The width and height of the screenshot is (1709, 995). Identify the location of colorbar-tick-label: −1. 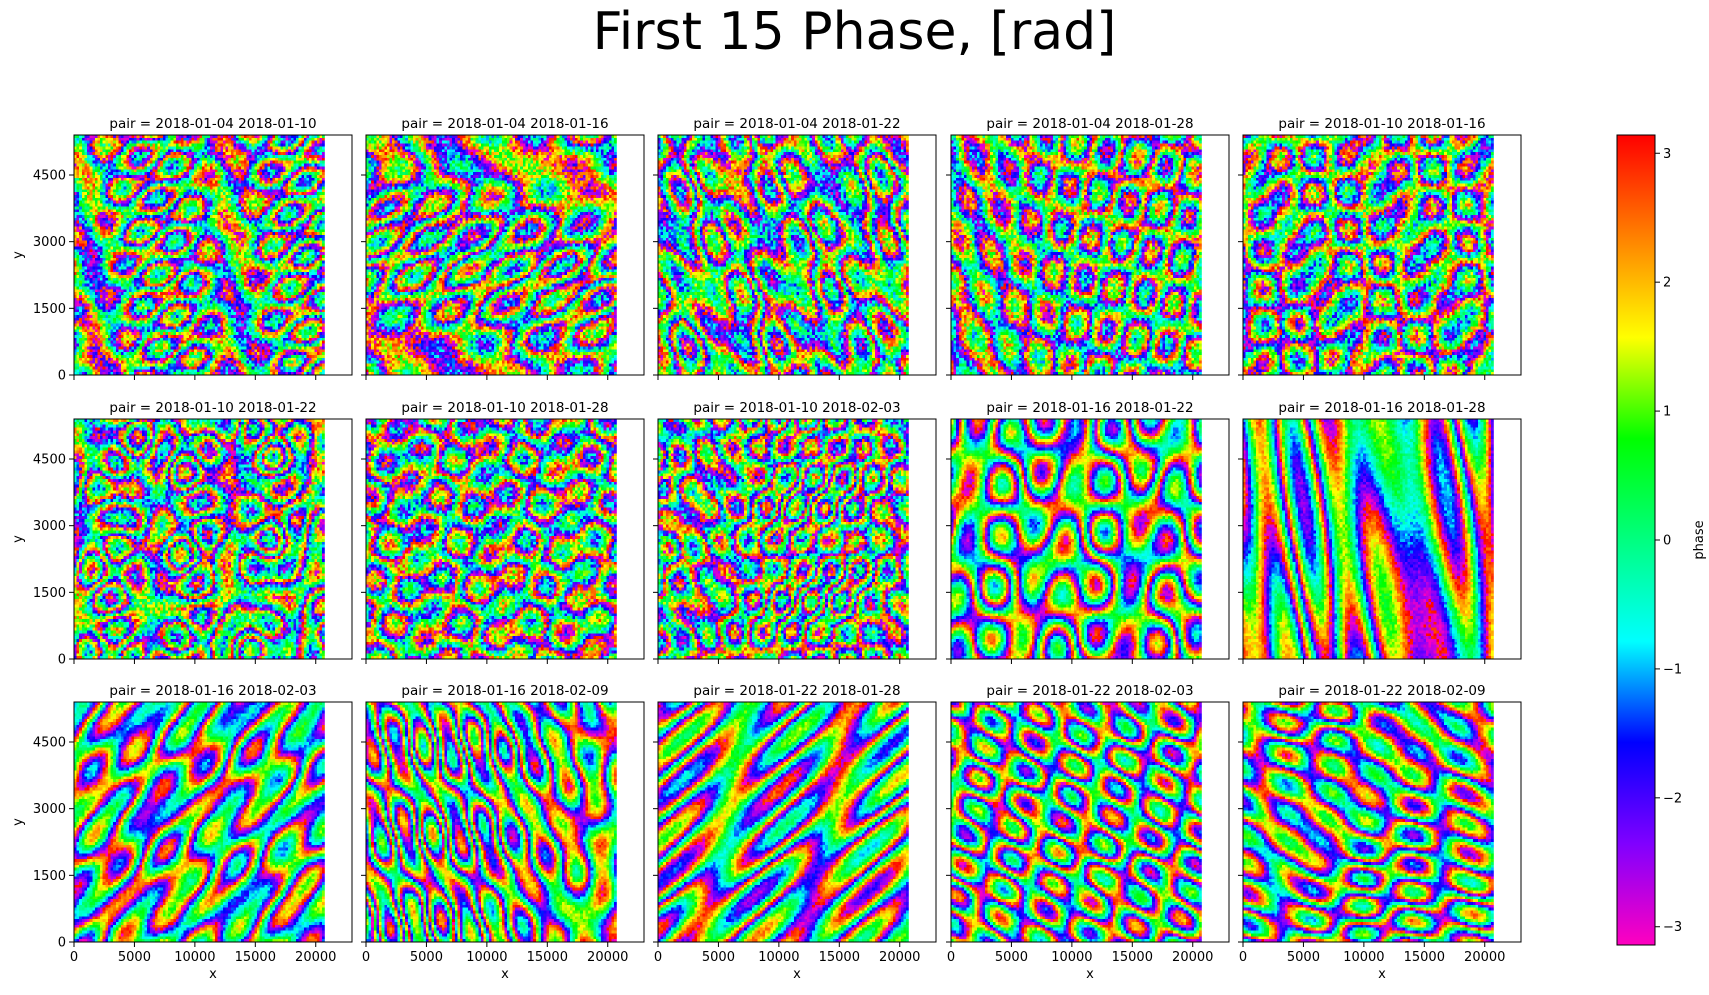
(1672, 669).